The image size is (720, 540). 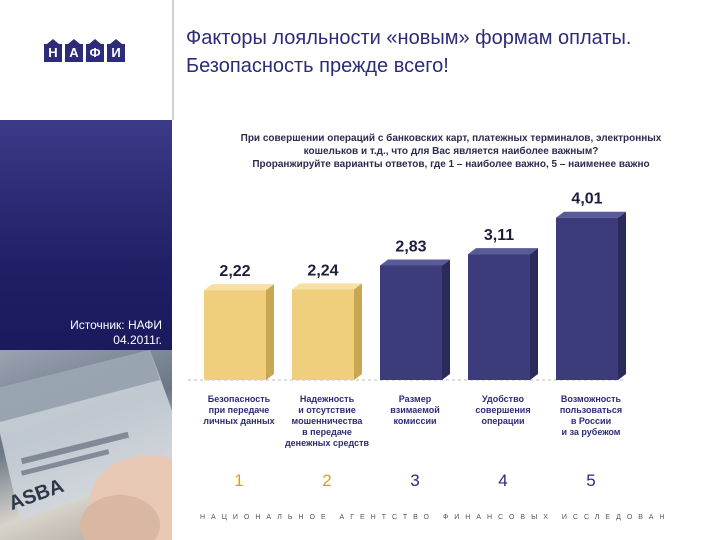 I want to click on header-divider, so click(x=173, y=60).